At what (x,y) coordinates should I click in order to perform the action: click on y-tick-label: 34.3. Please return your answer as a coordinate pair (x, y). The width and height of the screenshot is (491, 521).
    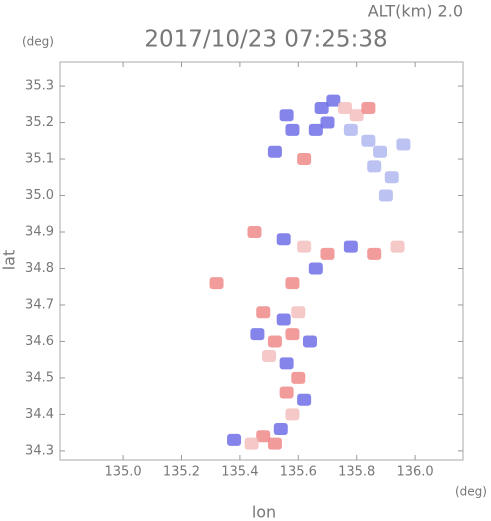
    Looking at the image, I should click on (39, 450).